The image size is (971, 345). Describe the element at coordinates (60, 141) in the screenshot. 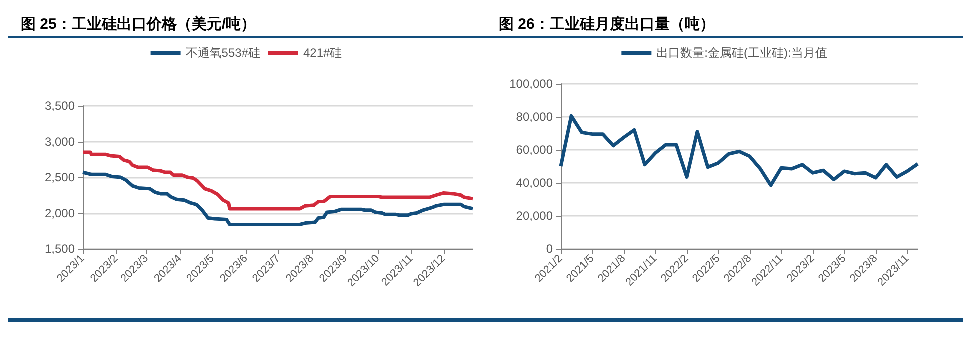

I see `y-tick-label: 3,000` at that location.